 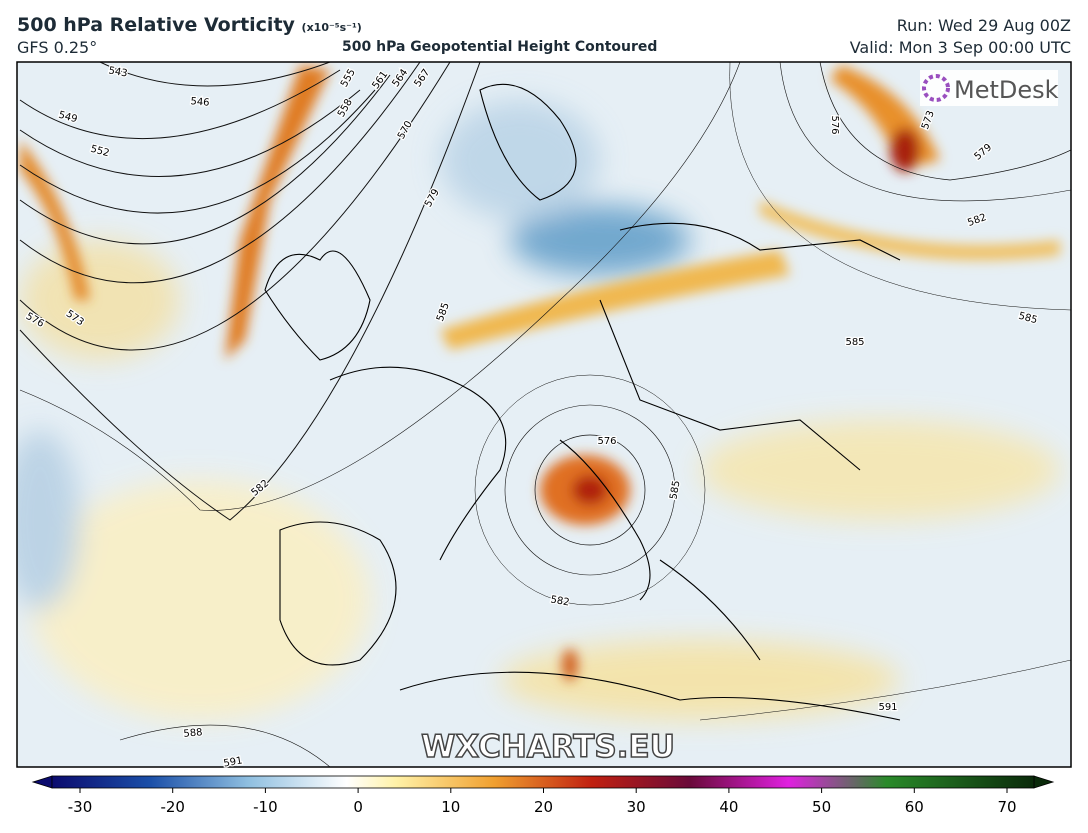 I want to click on header-title: 500 hPa Relative Vorticity (x10⁻⁵s⁻¹), so click(x=189, y=25).